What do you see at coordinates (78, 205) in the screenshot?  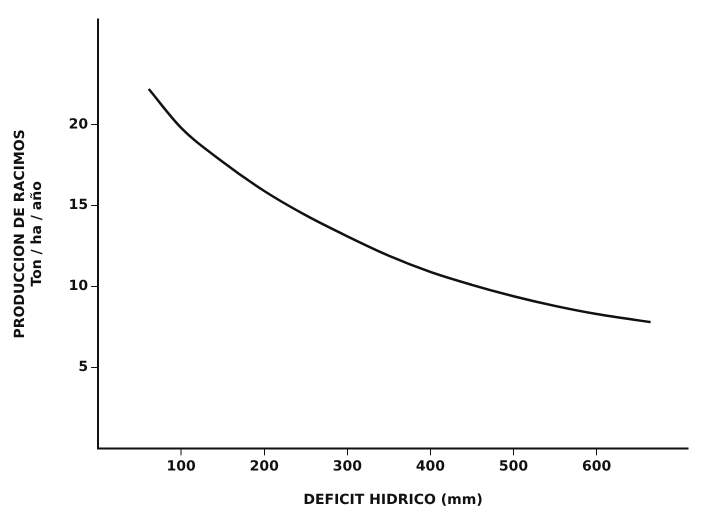 I see `y-tick-label: 15` at bounding box center [78, 205].